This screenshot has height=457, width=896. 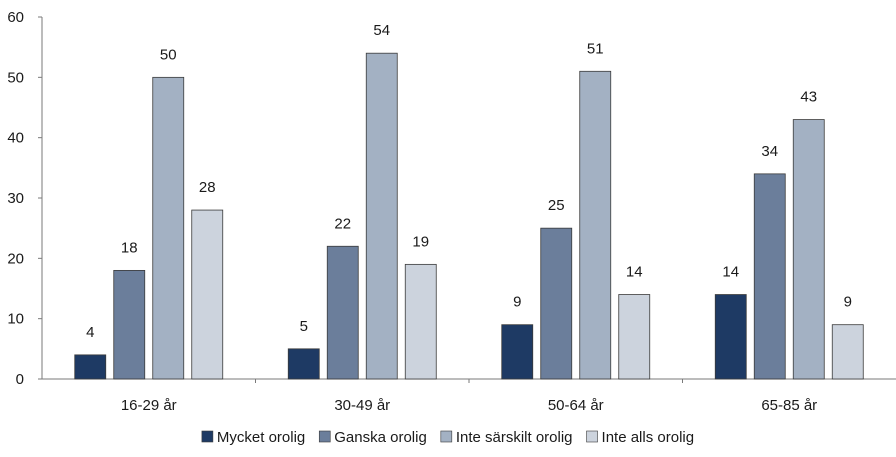 What do you see at coordinates (20, 379) in the screenshot?
I see `y-tick-label: 0` at bounding box center [20, 379].